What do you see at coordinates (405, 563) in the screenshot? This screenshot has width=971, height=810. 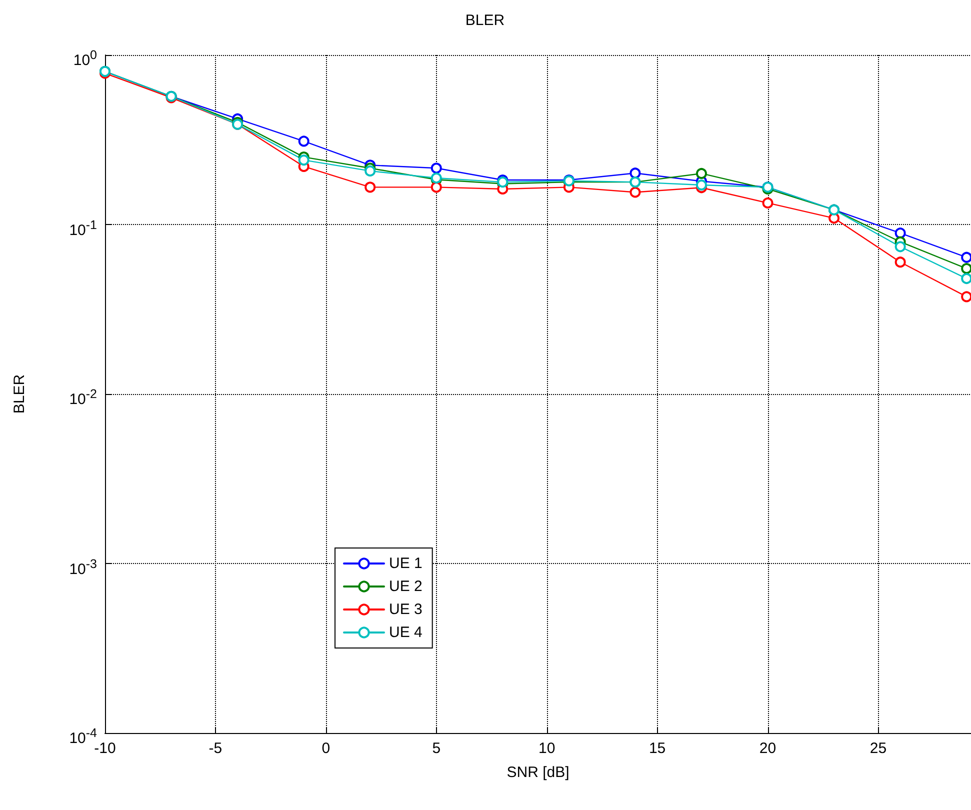 I see `legend-label: UE 1` at bounding box center [405, 563].